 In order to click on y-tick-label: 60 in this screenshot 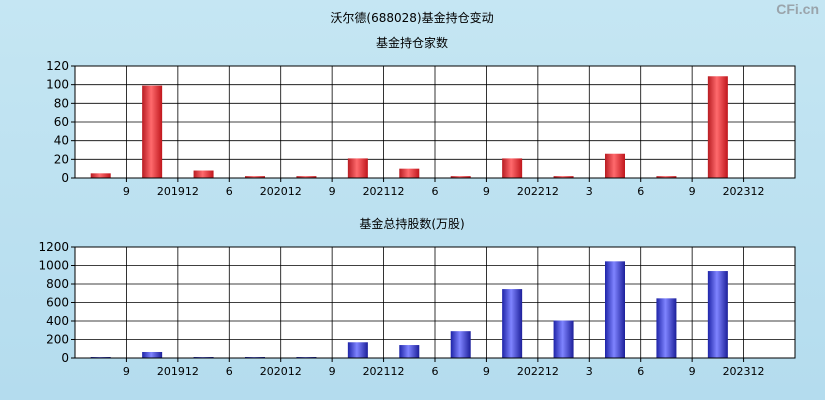, I will do `click(61, 122)`.